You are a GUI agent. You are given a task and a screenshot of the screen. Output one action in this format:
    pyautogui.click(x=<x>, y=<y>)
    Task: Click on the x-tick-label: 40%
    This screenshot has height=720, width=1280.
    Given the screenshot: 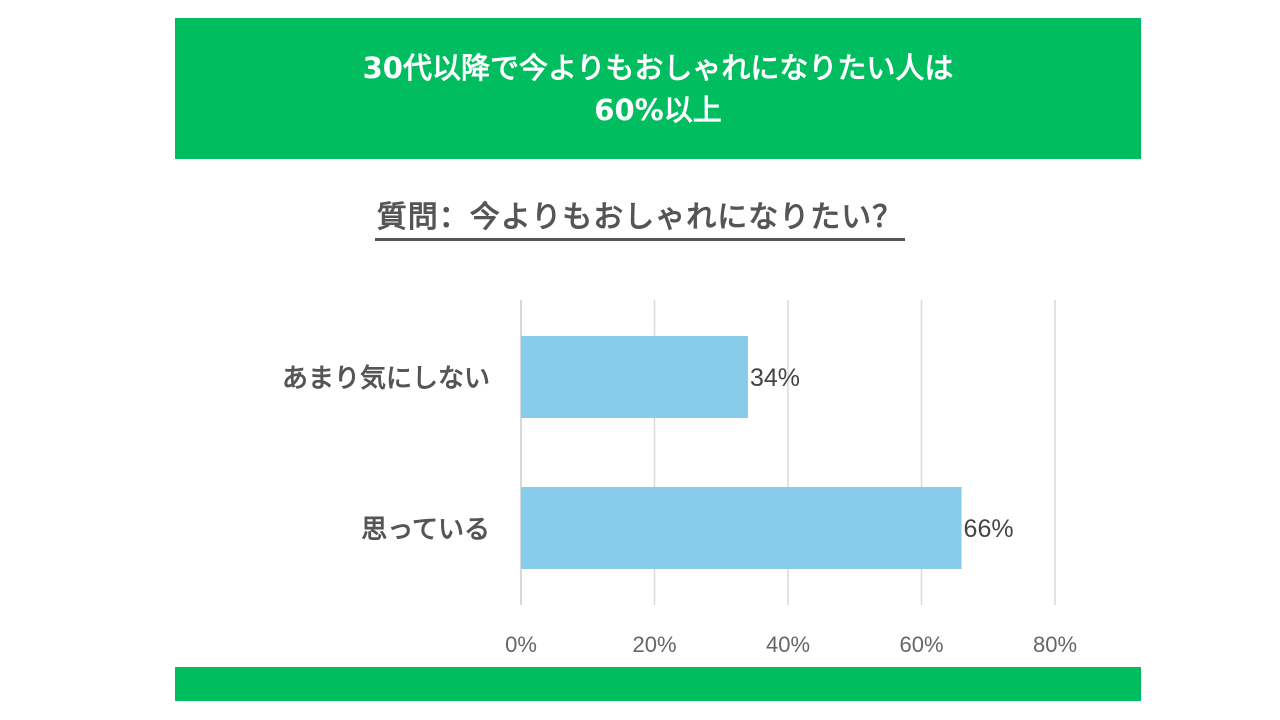 What is the action you would take?
    pyautogui.click(x=788, y=644)
    